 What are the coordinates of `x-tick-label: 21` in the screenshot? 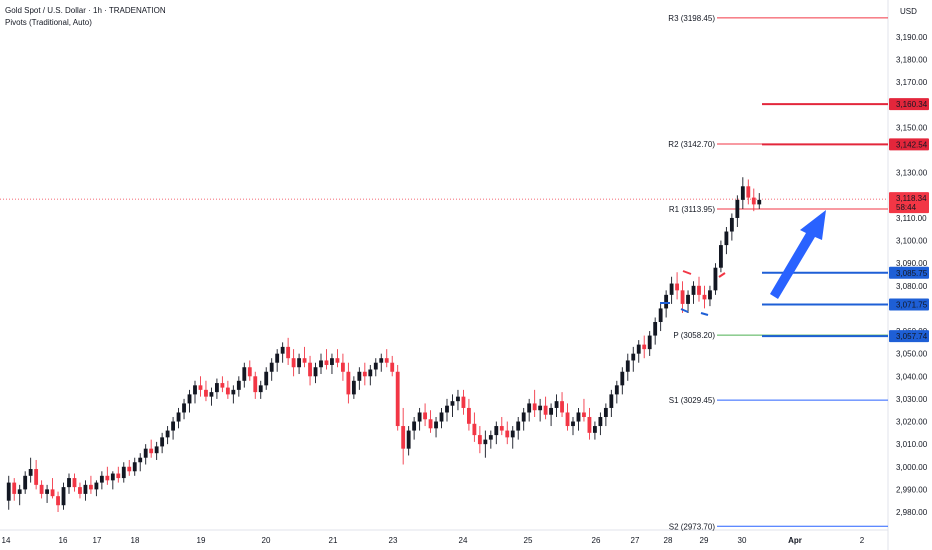 It's located at (333, 540).